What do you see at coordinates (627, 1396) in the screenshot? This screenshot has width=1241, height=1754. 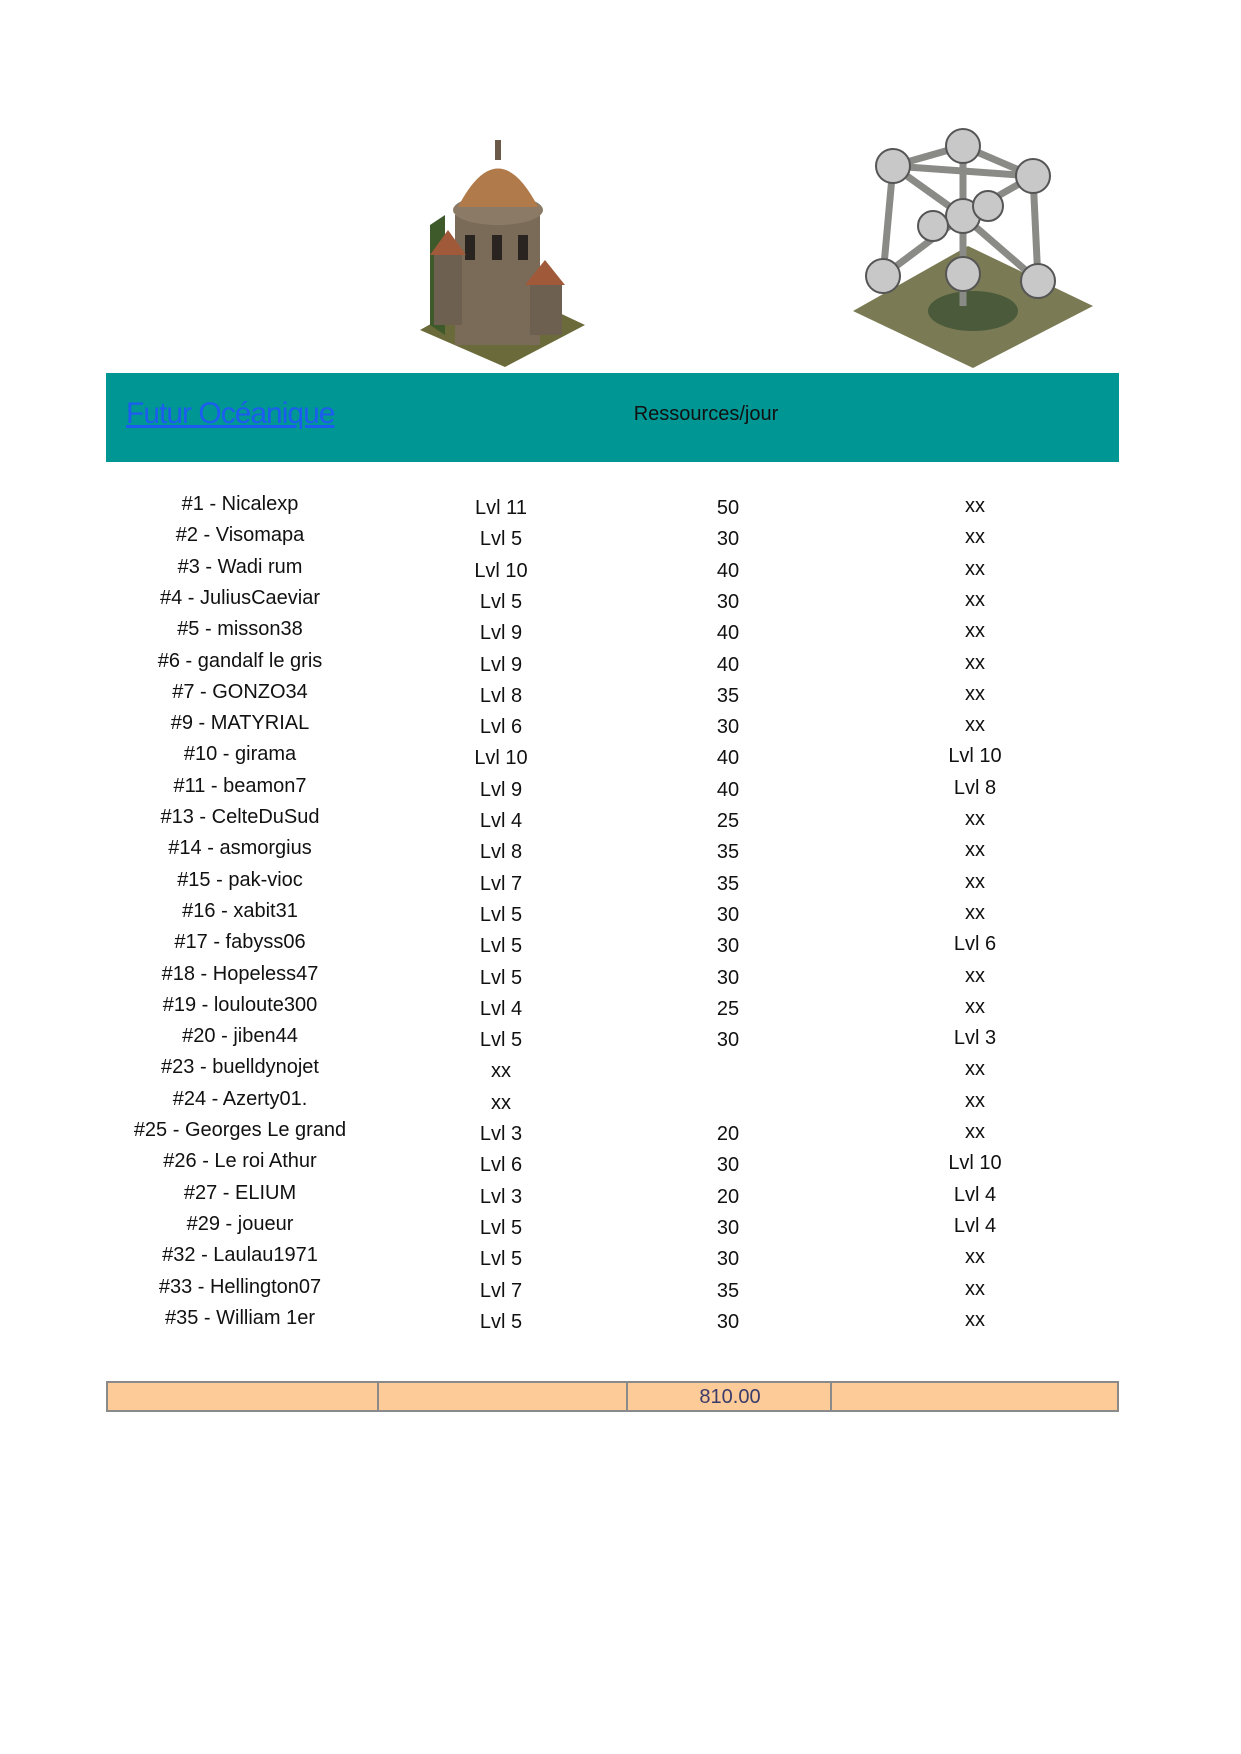 I see `divider` at bounding box center [627, 1396].